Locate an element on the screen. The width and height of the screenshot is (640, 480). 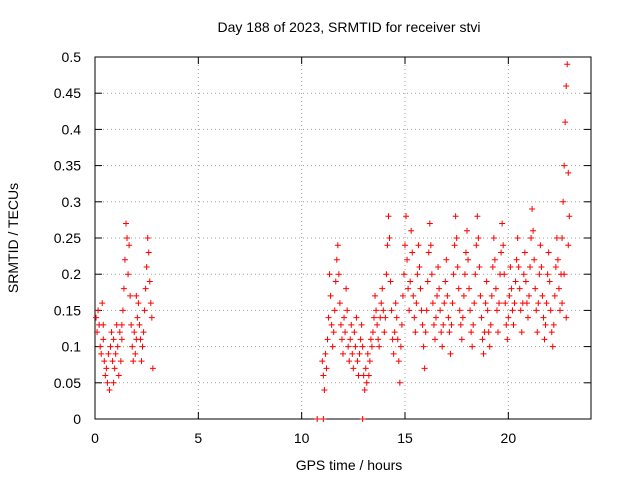
y-tick-label: 0.1 is located at coordinates (72, 347).